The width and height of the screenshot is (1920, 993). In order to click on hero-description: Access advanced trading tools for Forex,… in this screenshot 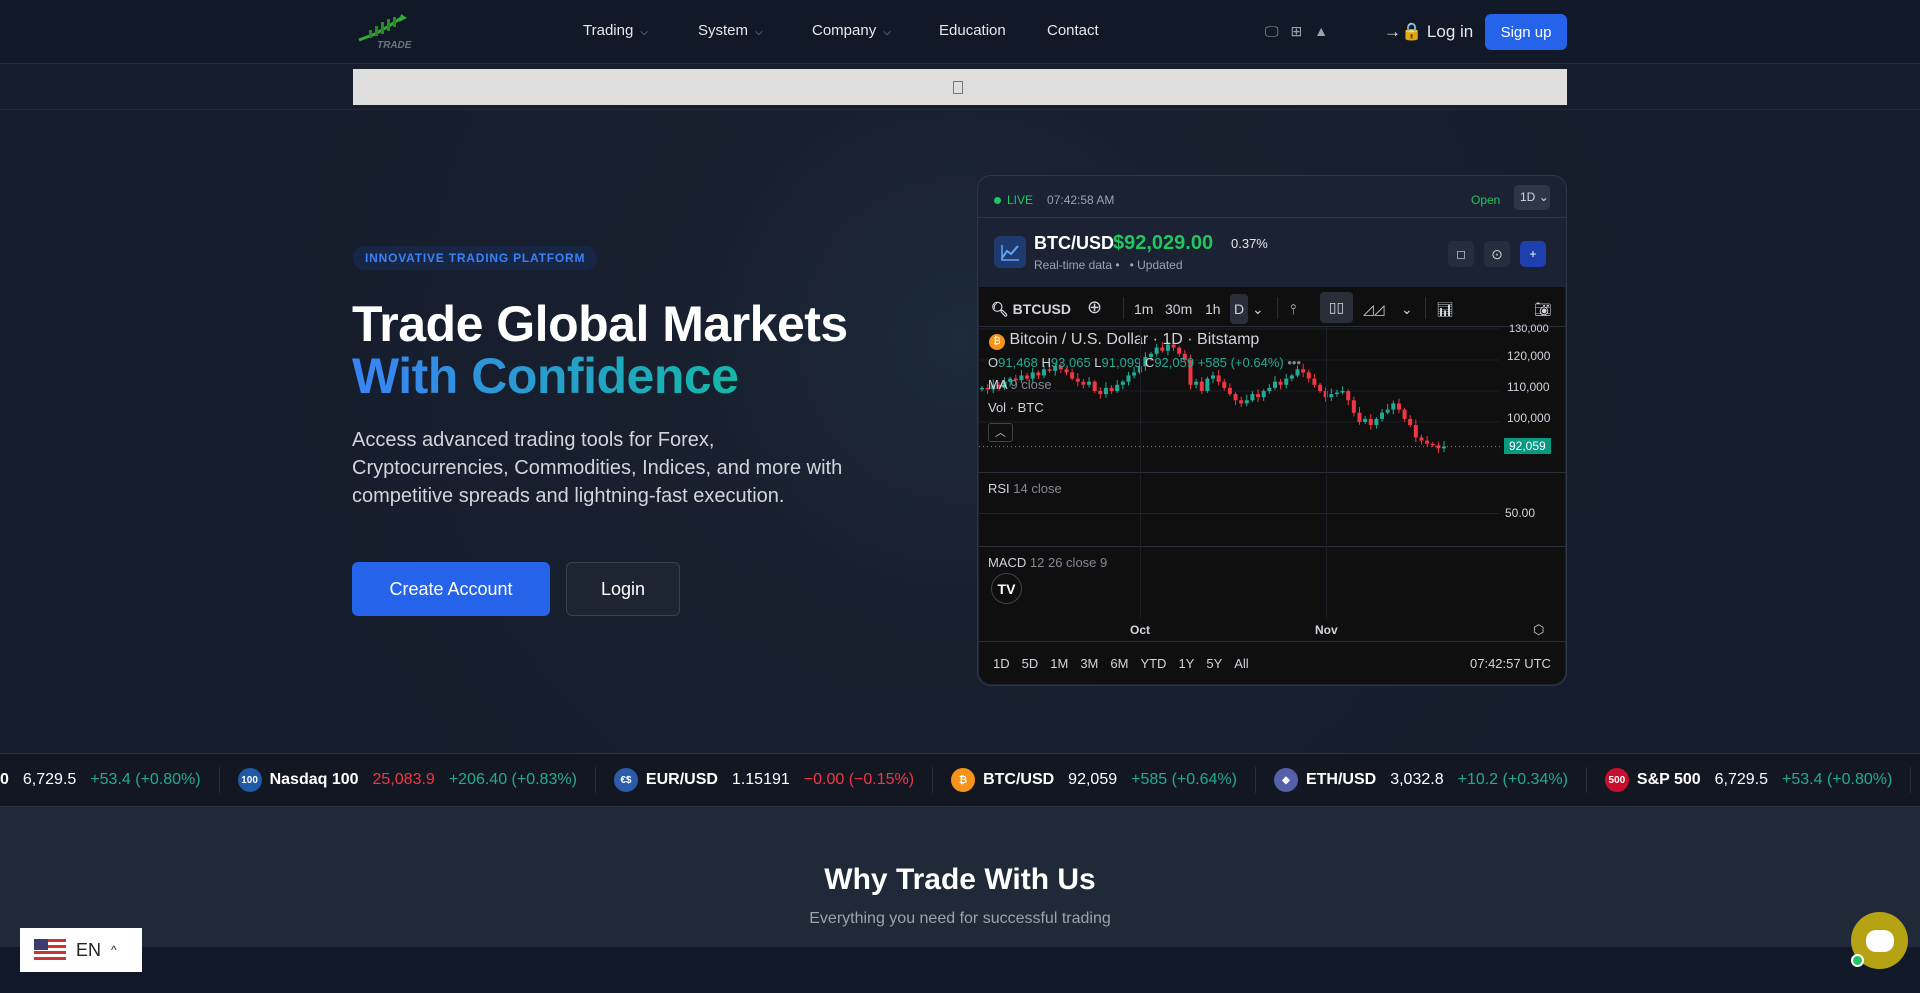, I will do `click(597, 468)`.